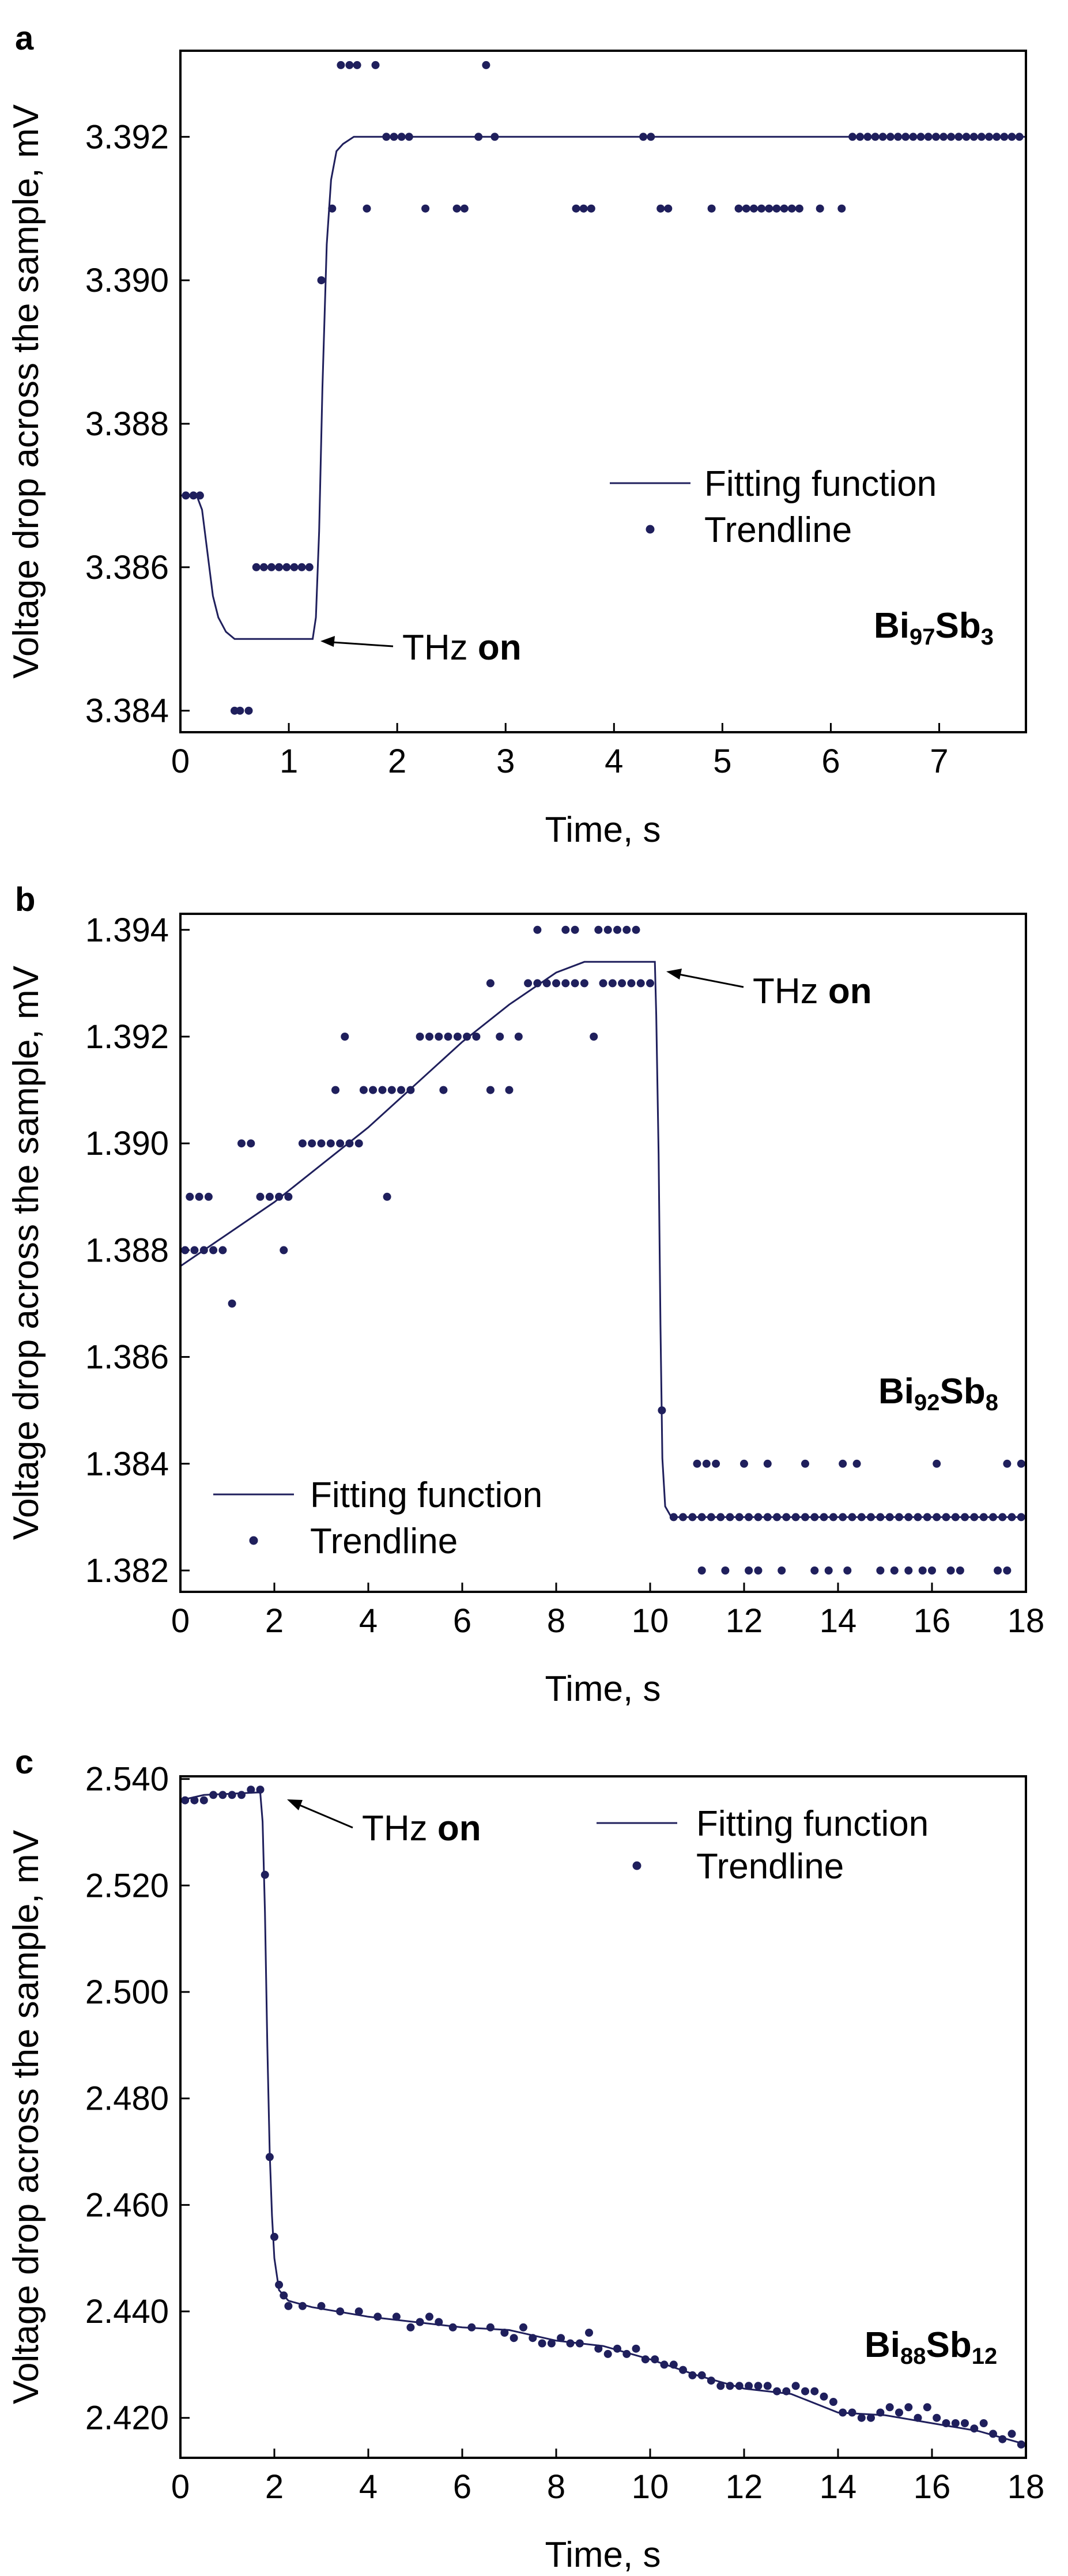  Describe the element at coordinates (127, 2099) in the screenshot. I see `panel-c-ytick-label: 2.480` at that location.